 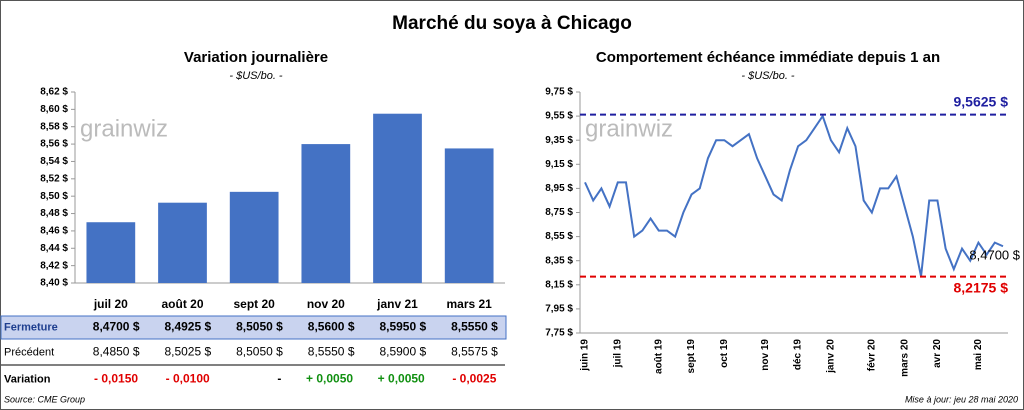 What do you see at coordinates (110, 304) in the screenshot?
I see `x-tick-label: juil 20` at bounding box center [110, 304].